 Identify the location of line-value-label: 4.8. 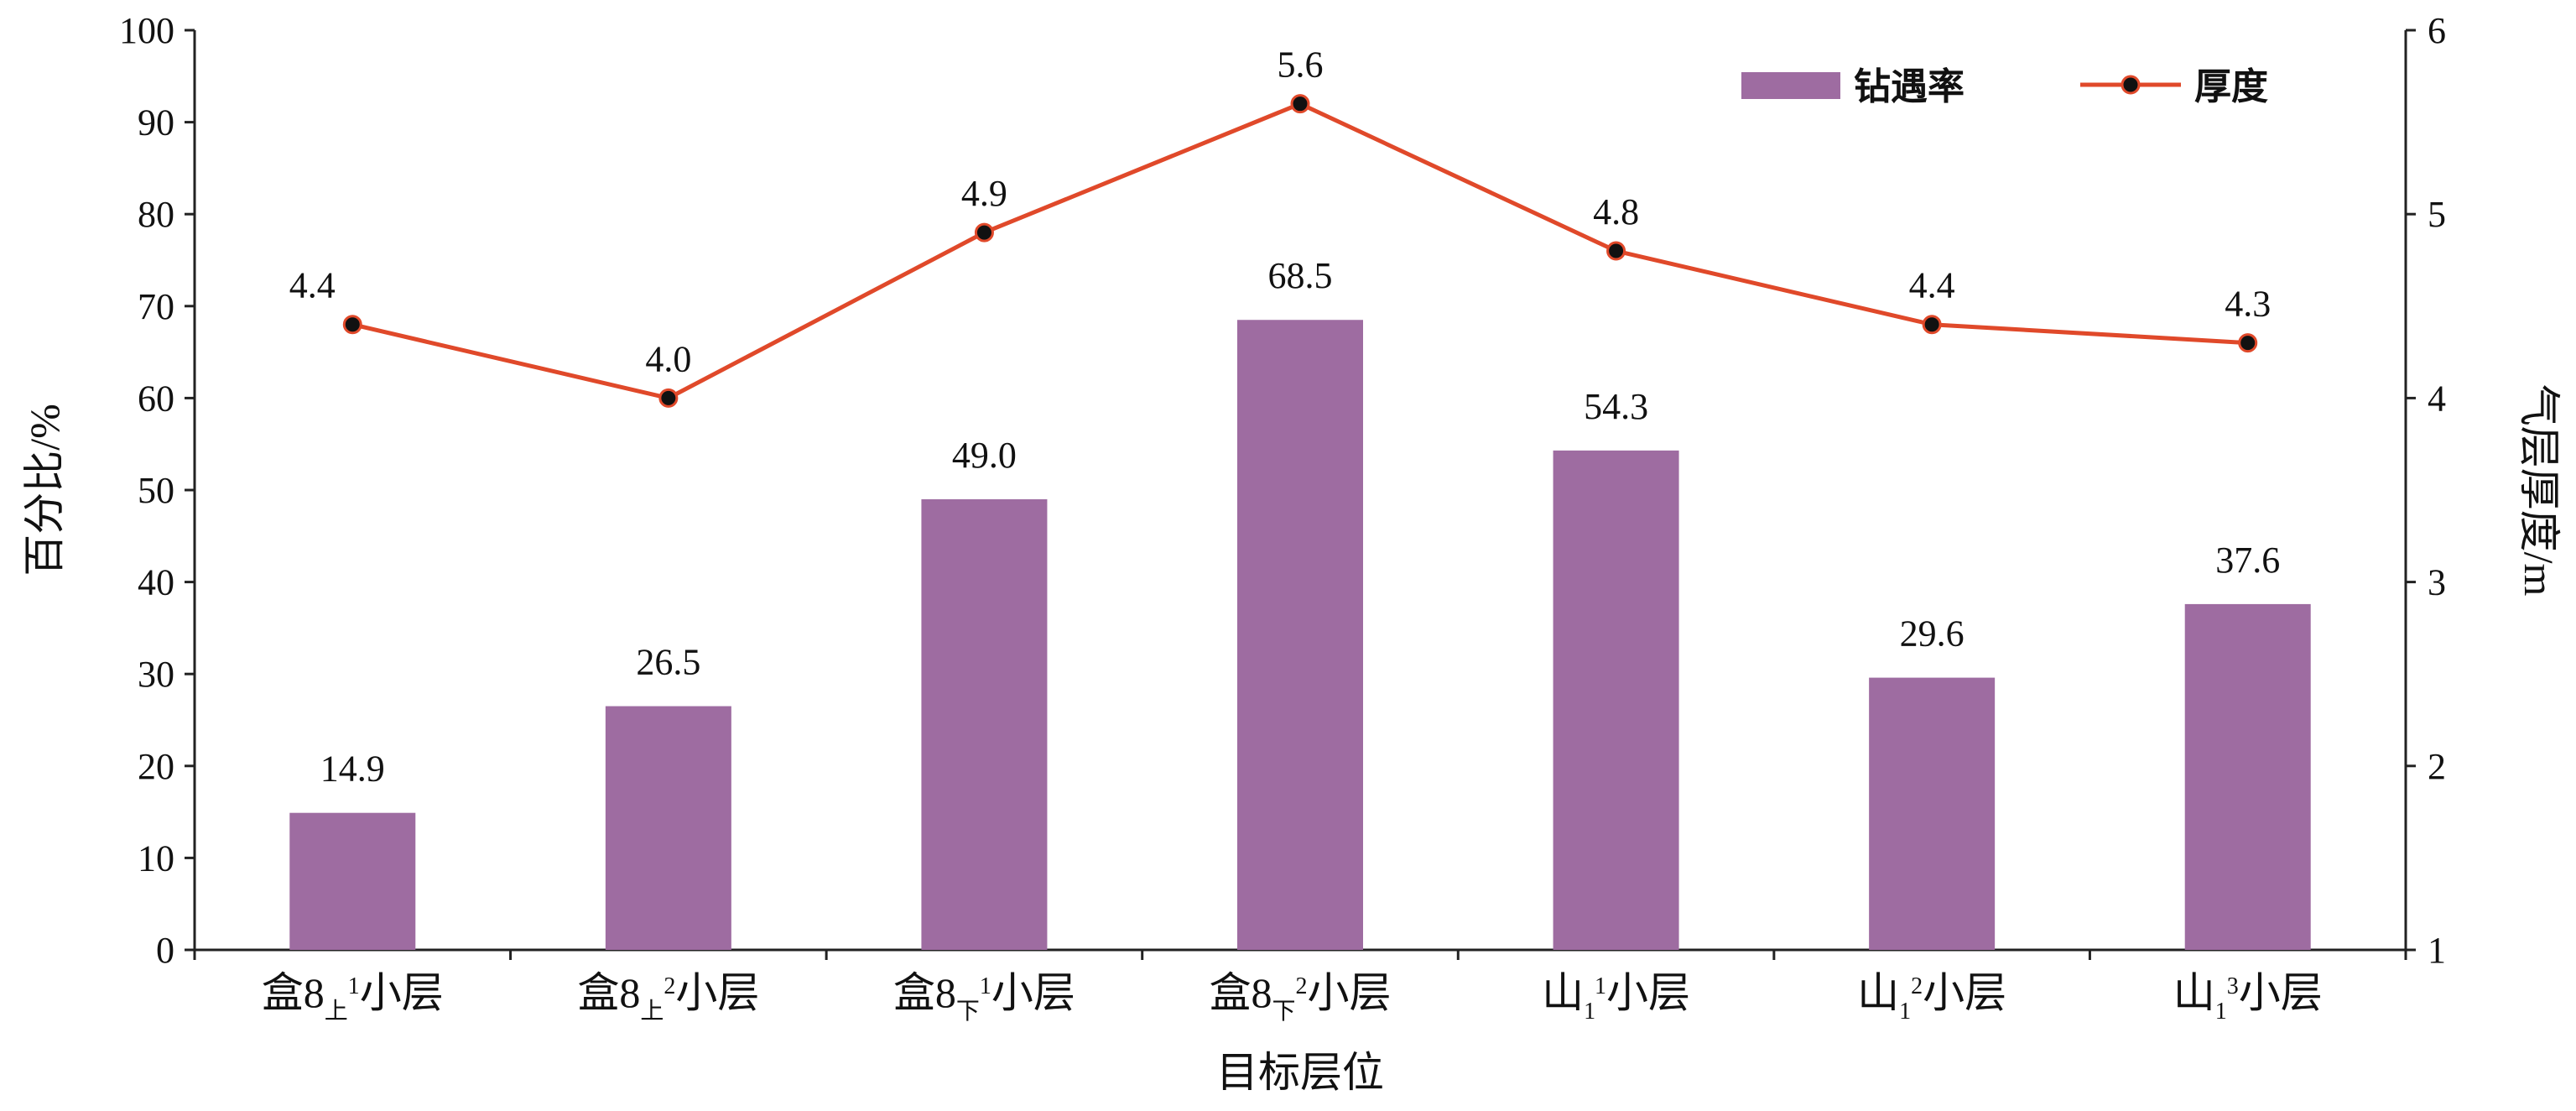
(1616, 211).